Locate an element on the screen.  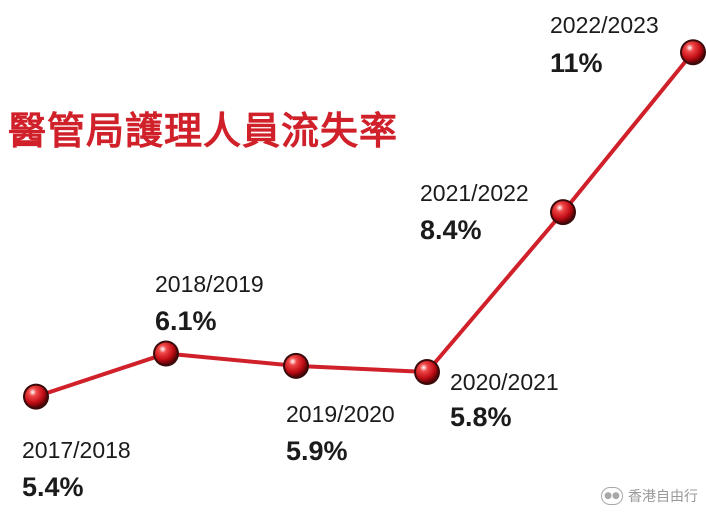
watermark-text: 香港自由行 is located at coordinates (663, 497).